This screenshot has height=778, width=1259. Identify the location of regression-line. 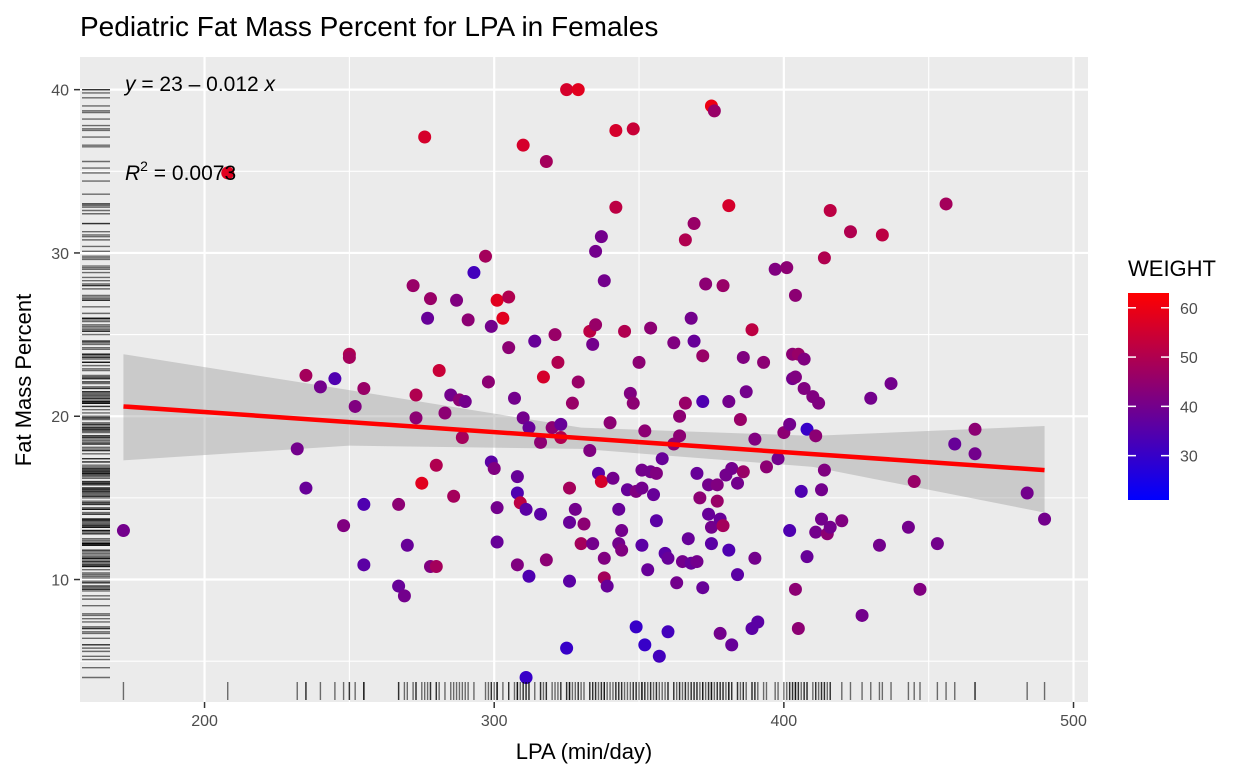
(584, 438).